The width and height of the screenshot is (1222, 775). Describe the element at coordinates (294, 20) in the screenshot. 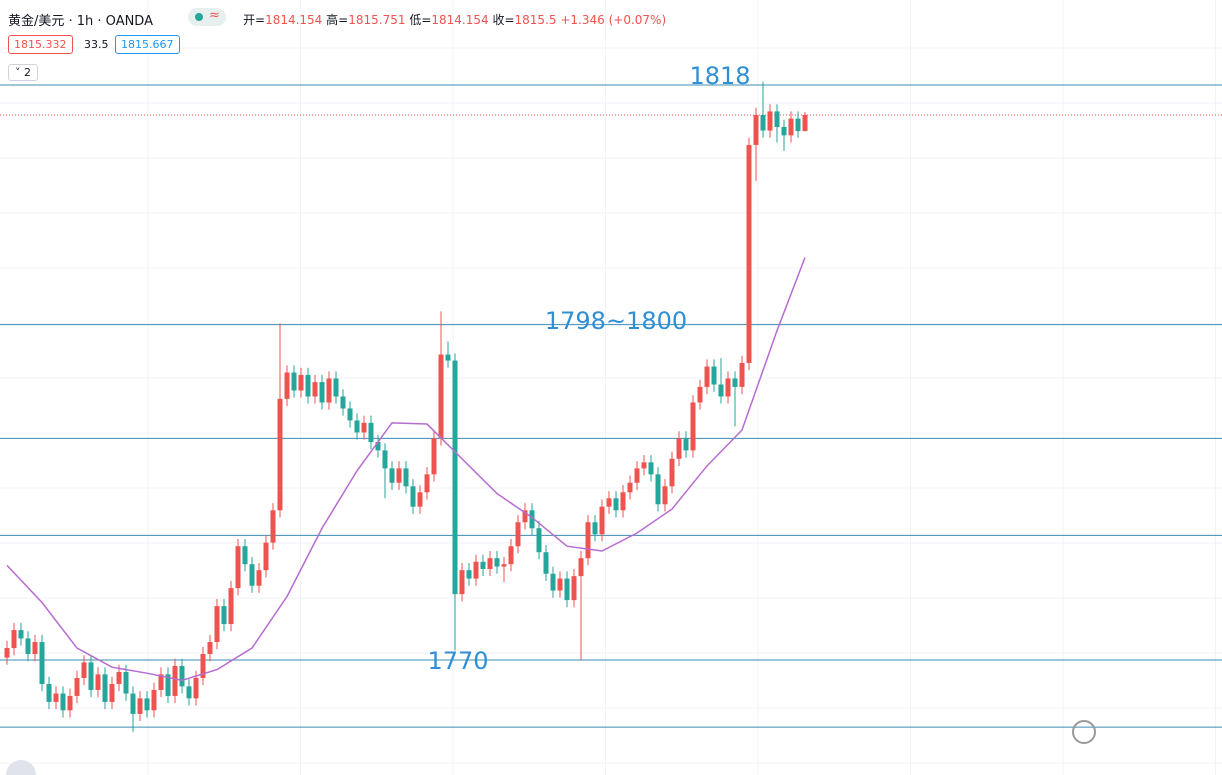

I see `open-value: 1814.154` at that location.